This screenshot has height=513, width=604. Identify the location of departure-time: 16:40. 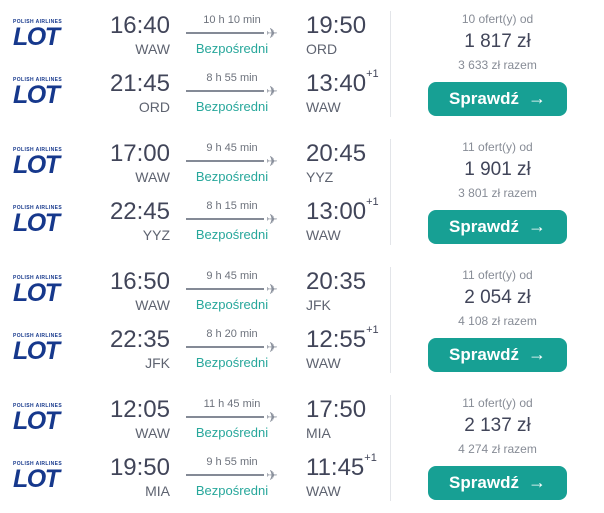
(139, 25).